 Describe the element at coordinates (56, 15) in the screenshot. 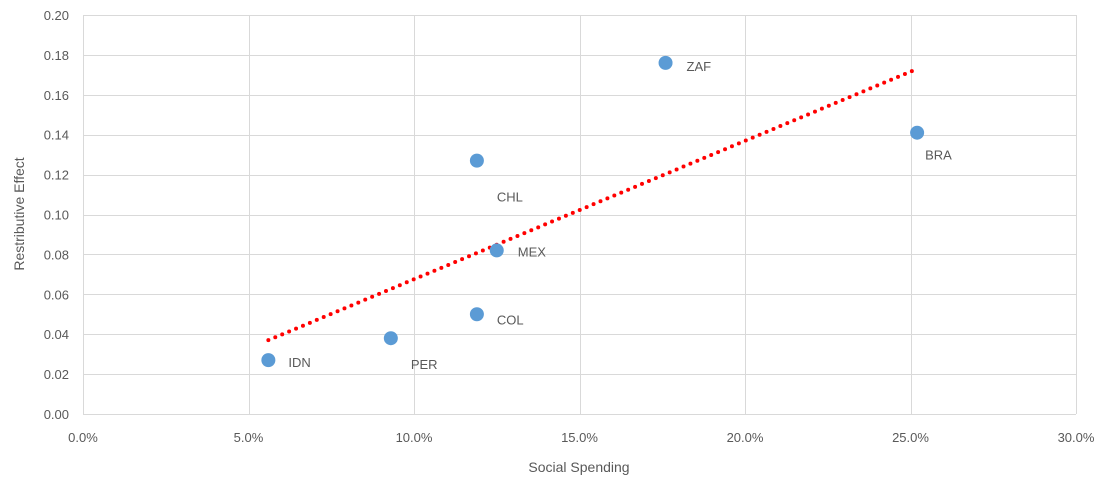

I see `y-tick-label: 0.20` at that location.